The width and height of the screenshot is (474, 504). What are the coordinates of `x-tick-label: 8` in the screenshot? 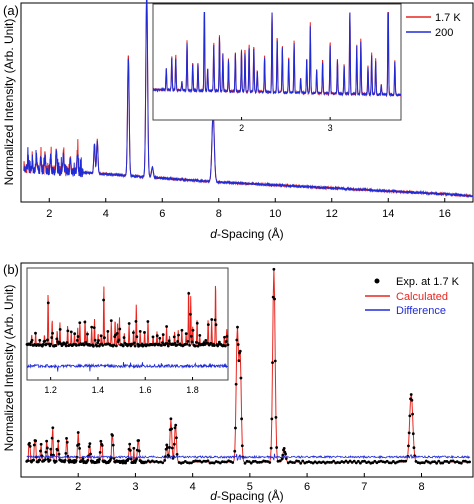 It's located at (219, 214).